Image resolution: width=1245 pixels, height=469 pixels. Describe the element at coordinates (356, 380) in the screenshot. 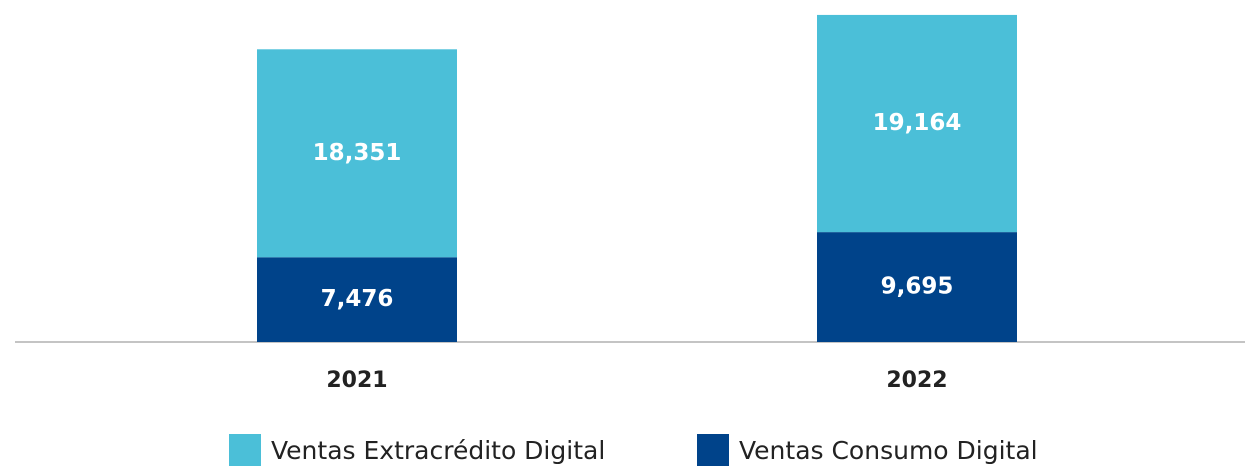

I see `x-tick-label: 2021` at that location.